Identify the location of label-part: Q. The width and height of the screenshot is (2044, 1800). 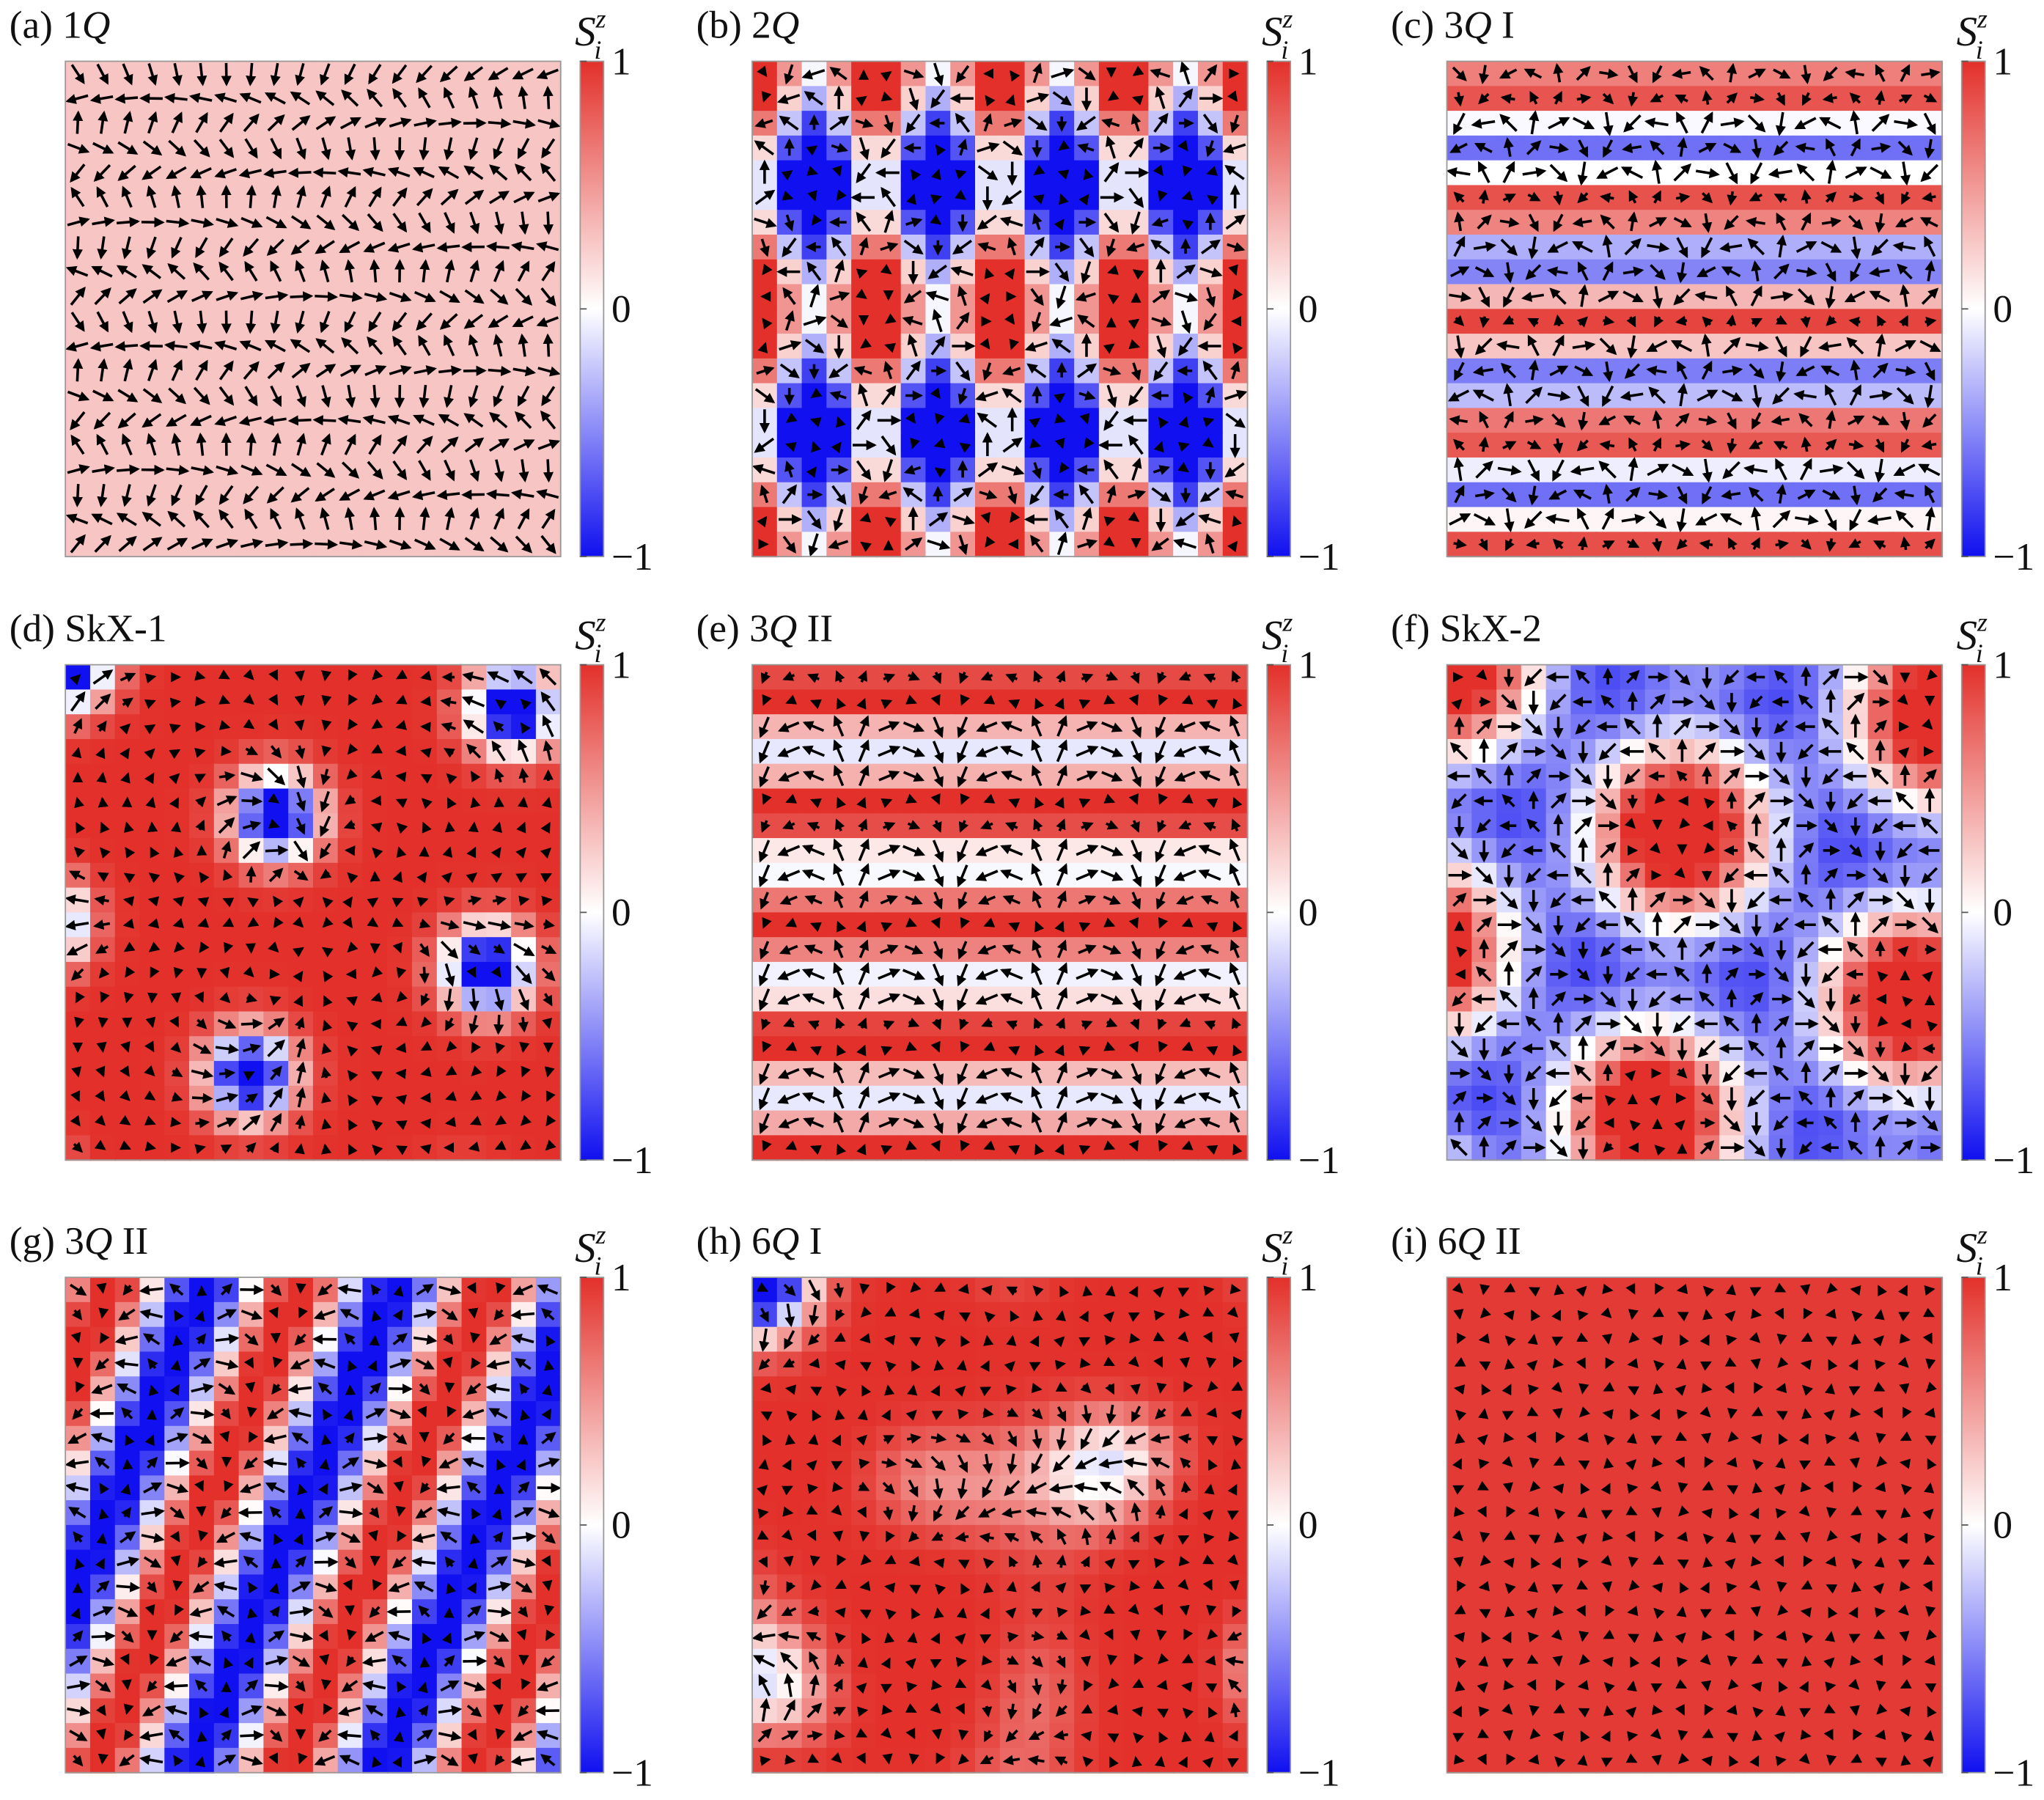
(783, 628).